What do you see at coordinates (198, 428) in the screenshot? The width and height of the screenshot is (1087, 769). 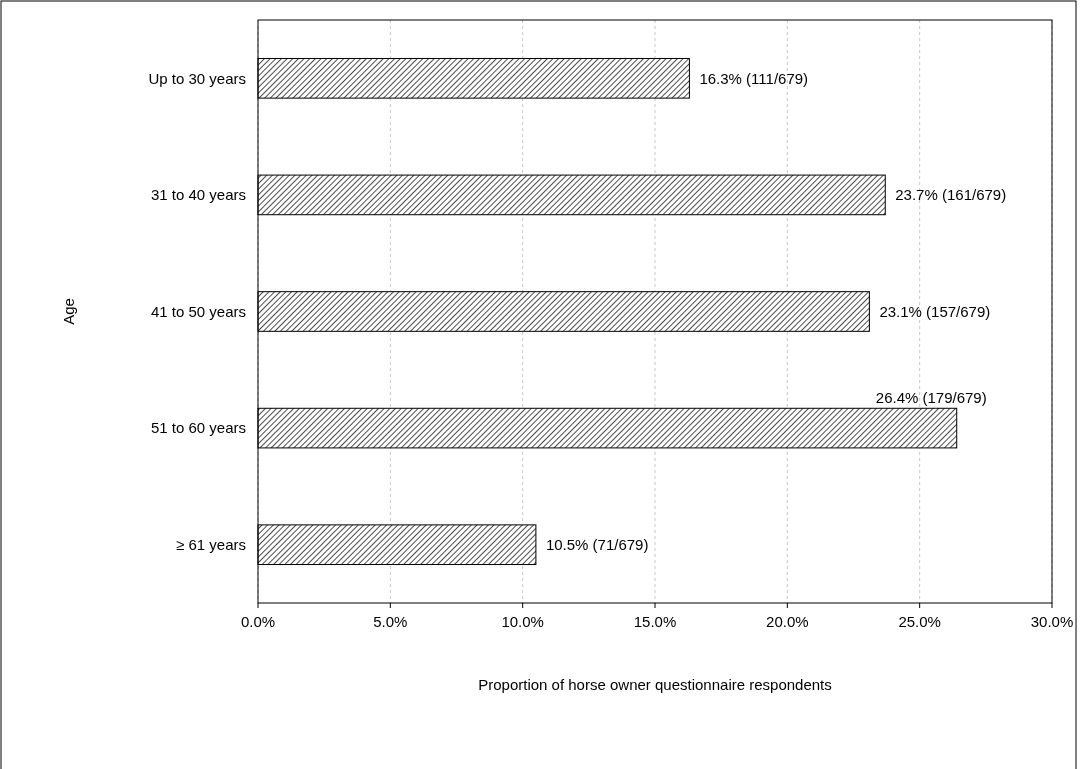 I see `y-tick-label: 51 to 60 years` at bounding box center [198, 428].